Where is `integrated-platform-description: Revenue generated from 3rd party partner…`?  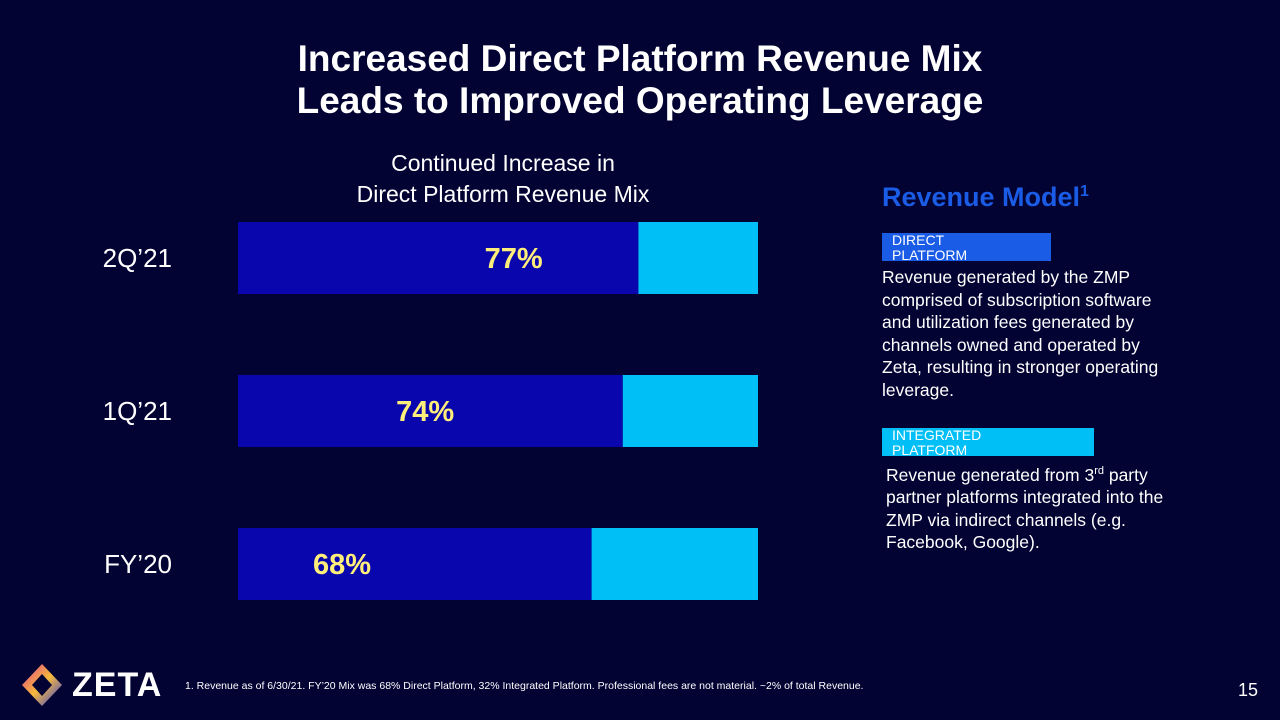
integrated-platform-description: Revenue generated from 3rd party partner… is located at coordinates (1036, 507).